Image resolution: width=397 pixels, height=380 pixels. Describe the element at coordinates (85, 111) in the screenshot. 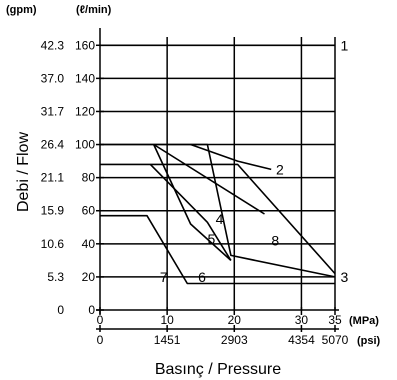

I see `y-tick-label-lmin: 120` at that location.